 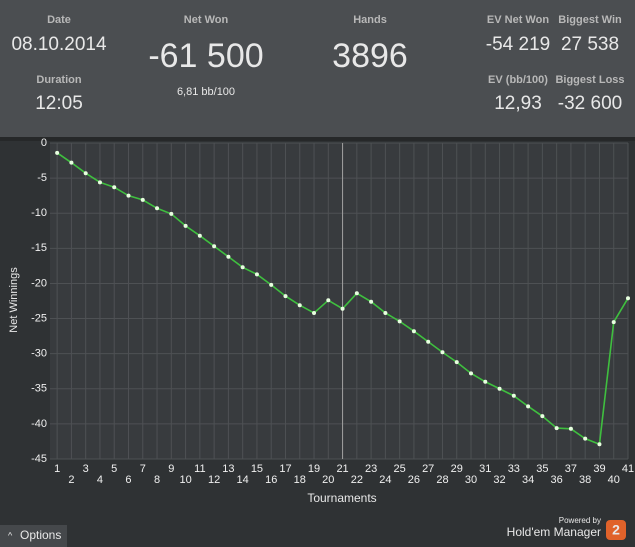 I want to click on net-won-rate: 6,81 bb/100, so click(x=206, y=92).